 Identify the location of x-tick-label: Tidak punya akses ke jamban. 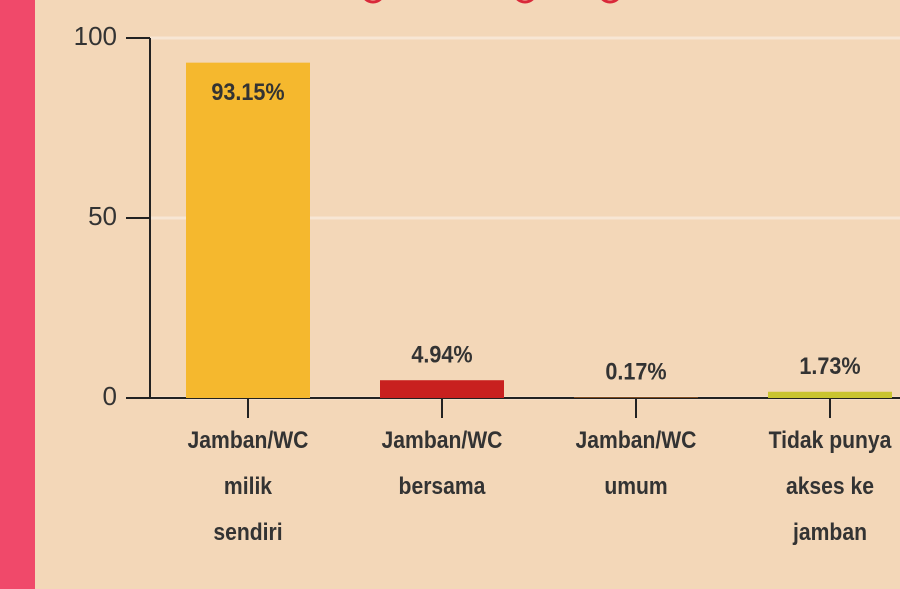
(830, 486).